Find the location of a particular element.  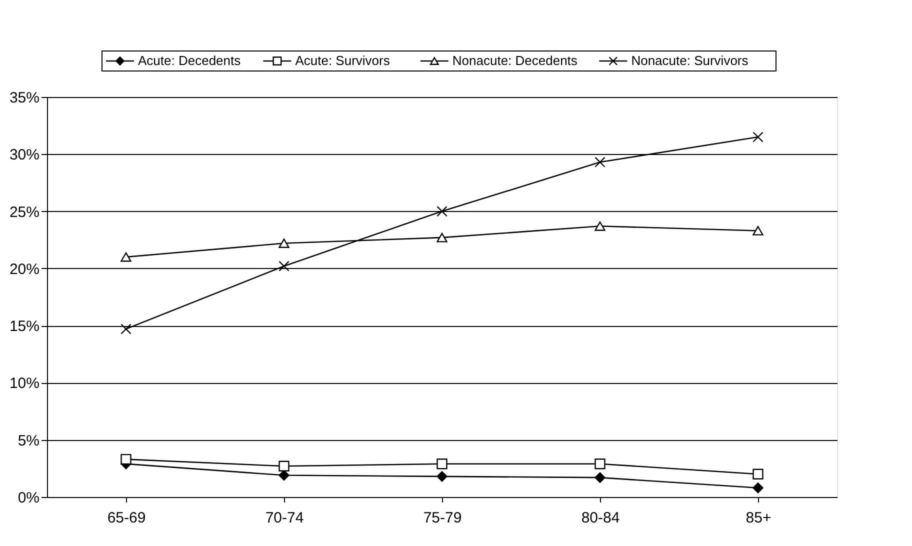

x-tick-label: 85+ is located at coordinates (759, 518).